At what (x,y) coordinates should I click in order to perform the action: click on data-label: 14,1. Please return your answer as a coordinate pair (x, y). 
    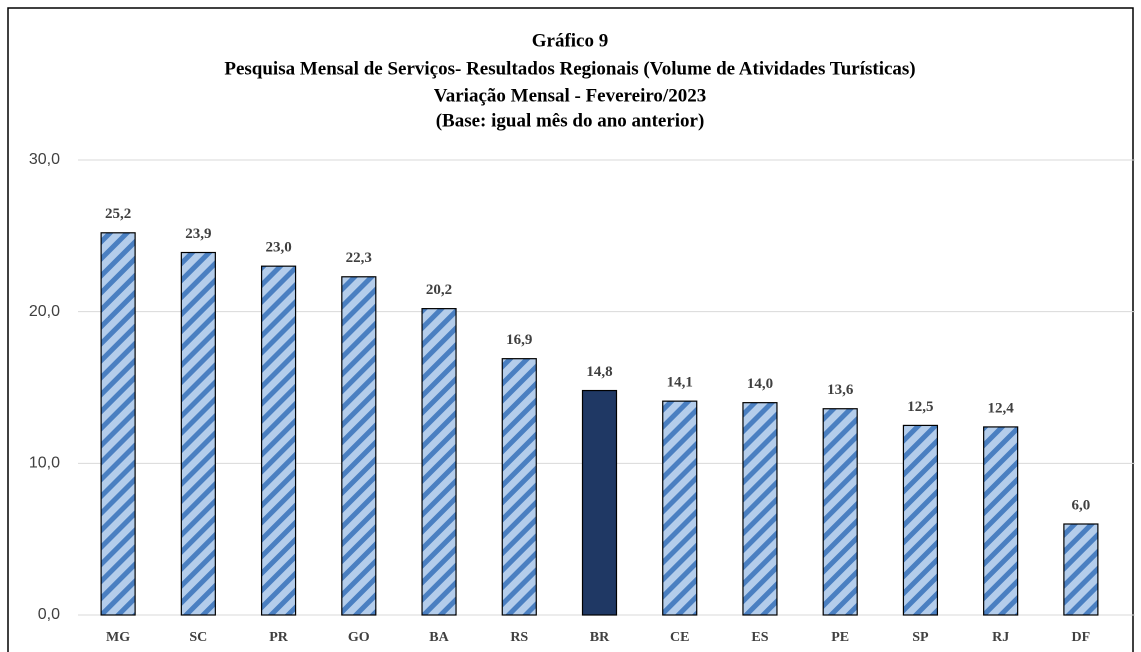
    Looking at the image, I should click on (680, 383).